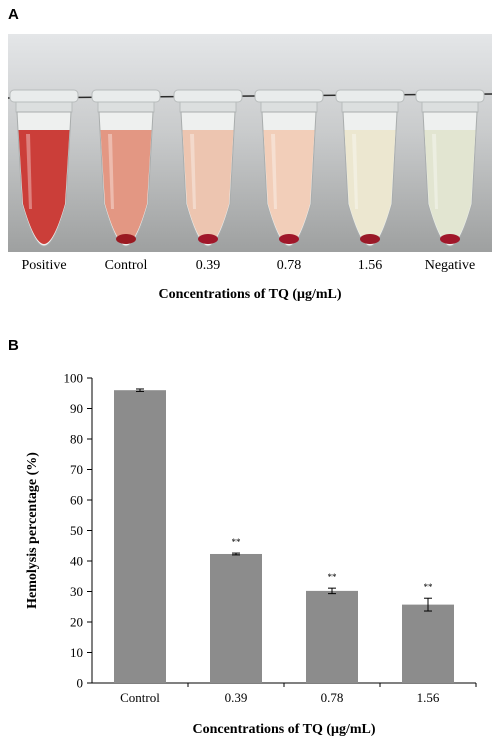  What do you see at coordinates (140, 697) in the screenshot?
I see `x-tick-label: Control` at bounding box center [140, 697].